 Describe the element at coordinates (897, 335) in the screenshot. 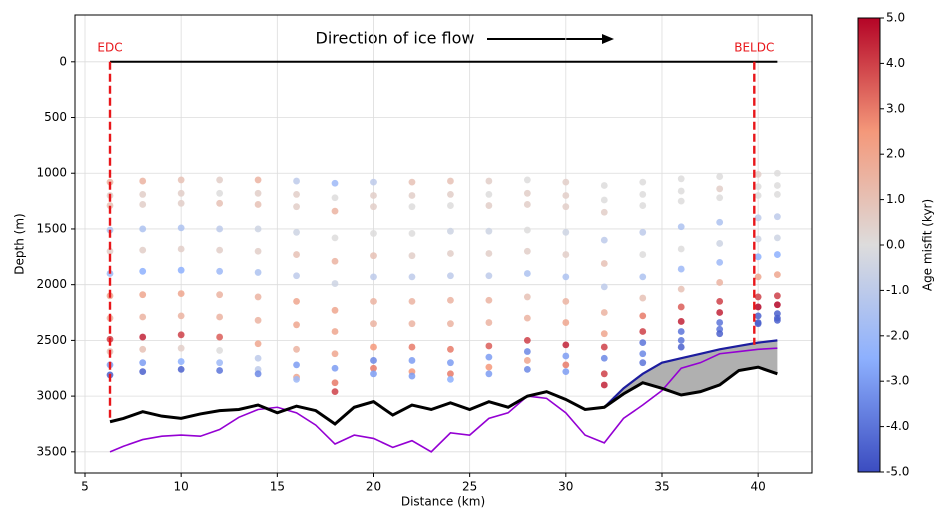

I see `colorbar-tick-label: -2.0` at that location.